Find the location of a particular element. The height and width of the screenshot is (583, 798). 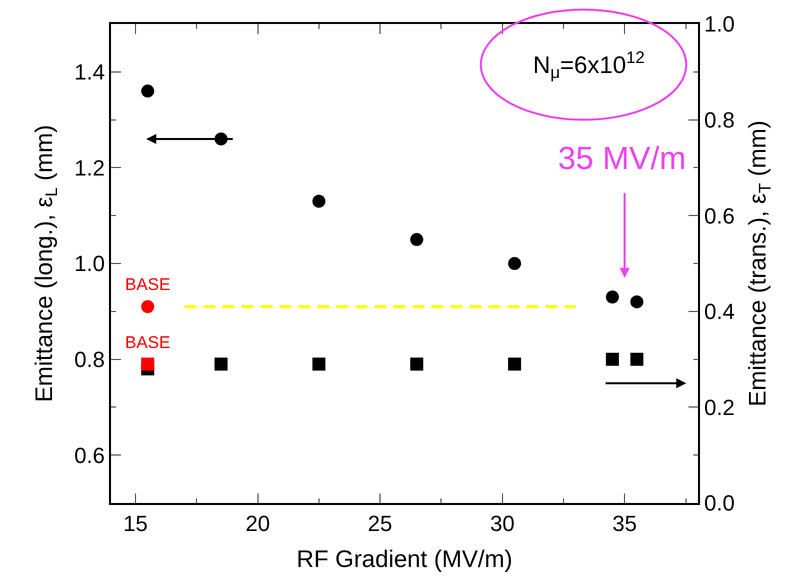

y-tick-label: 1.4 is located at coordinates (89, 72).